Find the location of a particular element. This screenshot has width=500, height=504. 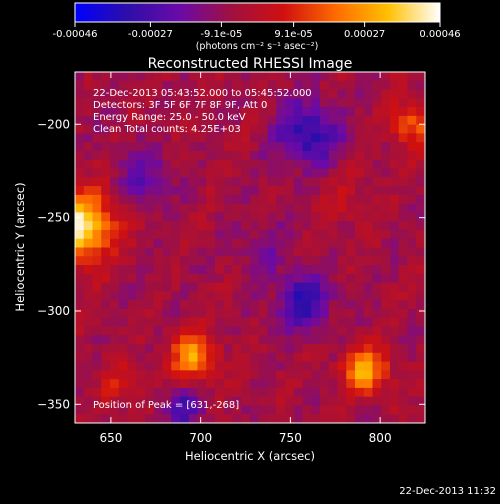

y-axis-label: Heliocentric Y (arcsec) is located at coordinates (20, 246).